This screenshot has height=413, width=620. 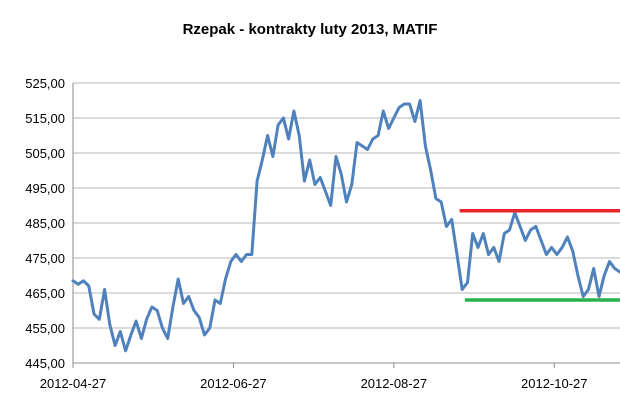 What do you see at coordinates (45, 363) in the screenshot?
I see `y-tick-label: 445,00` at bounding box center [45, 363].